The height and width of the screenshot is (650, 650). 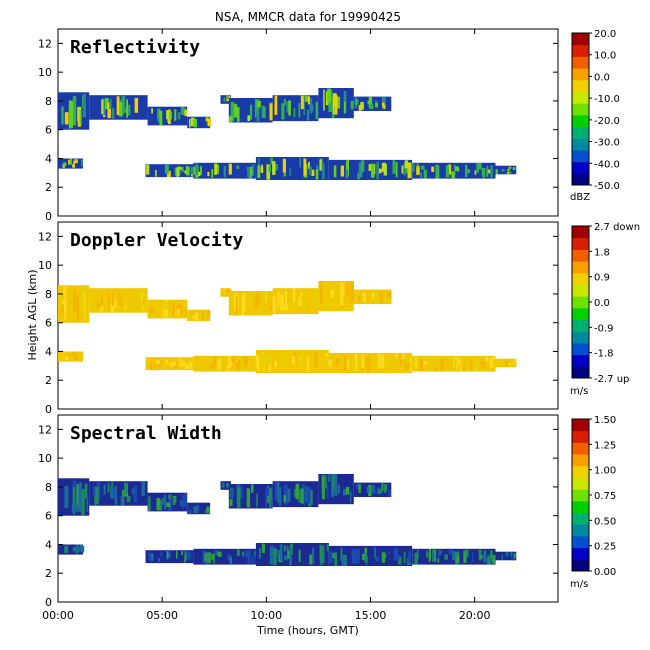 What do you see at coordinates (607, 186) in the screenshot?
I see `colorbar-tick-label: -50.0` at bounding box center [607, 186].